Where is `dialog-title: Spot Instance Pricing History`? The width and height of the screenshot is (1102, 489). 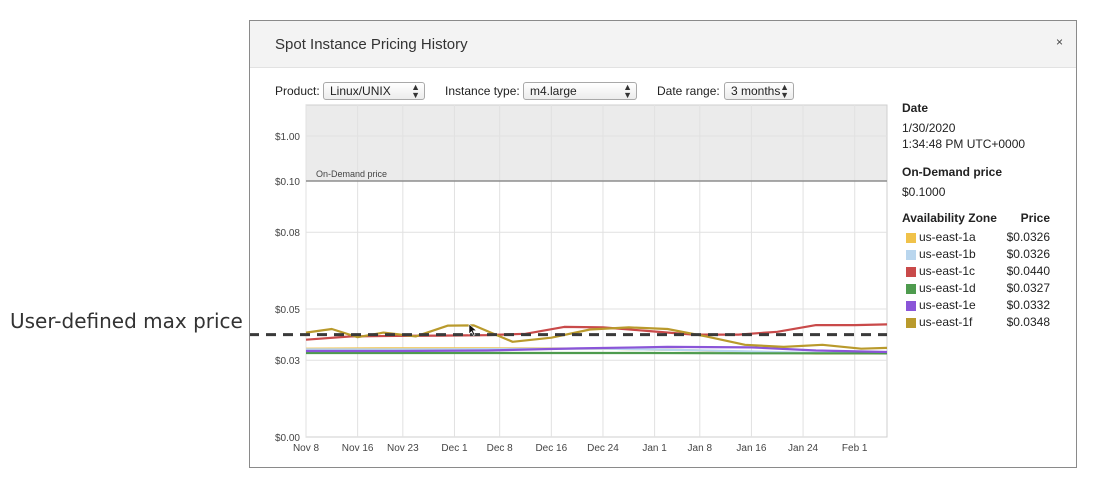
dialog-title: Spot Instance Pricing History is located at coordinates (371, 44).